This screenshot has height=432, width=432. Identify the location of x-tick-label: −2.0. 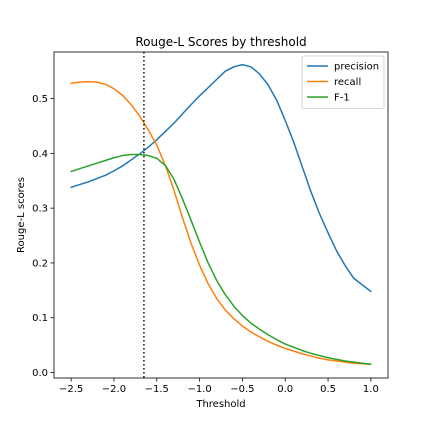
(114, 389).